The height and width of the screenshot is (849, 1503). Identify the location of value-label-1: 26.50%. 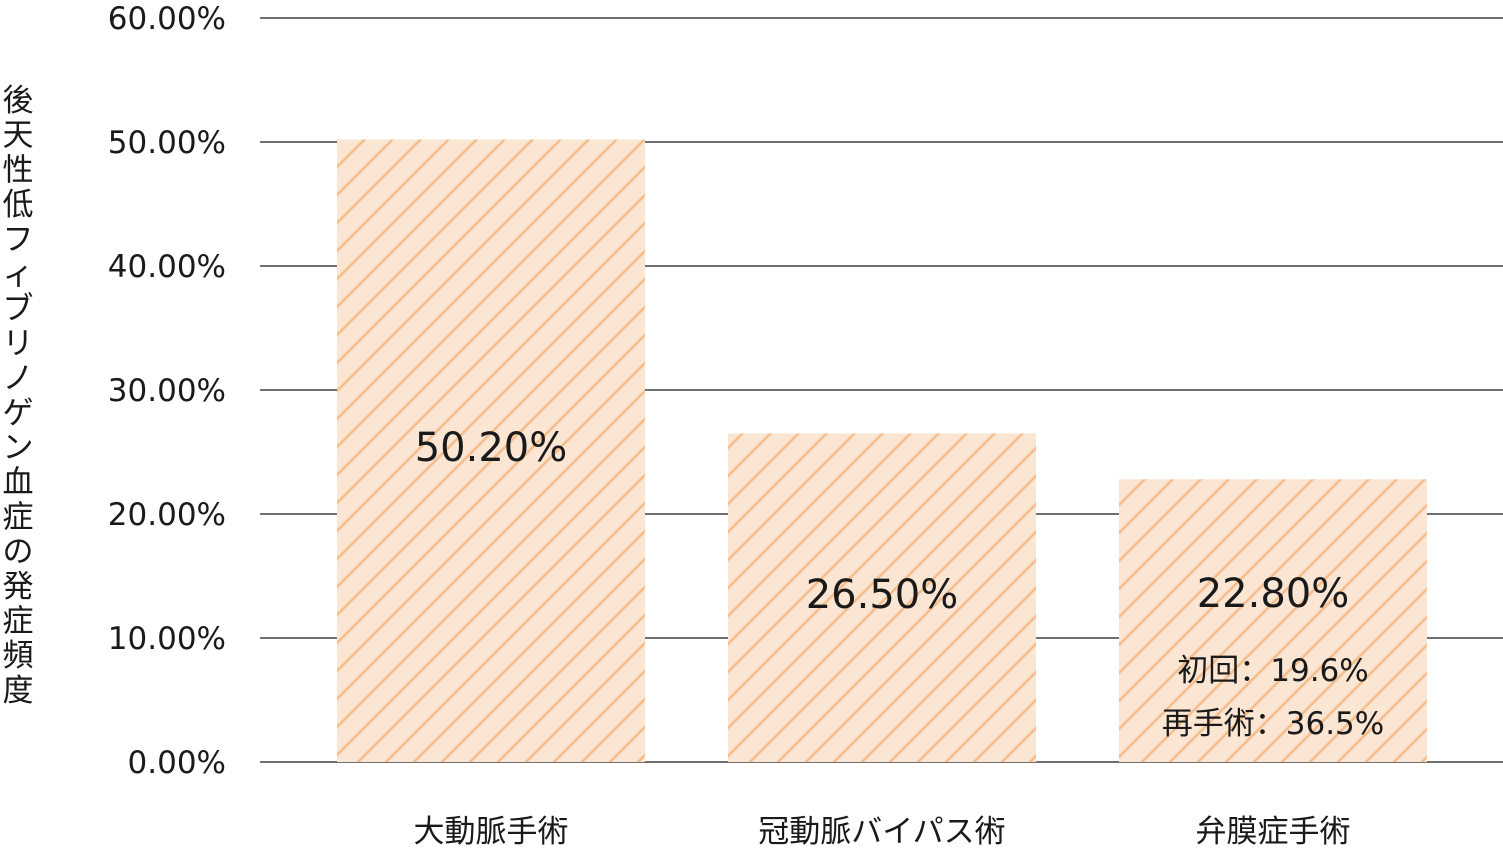
(882, 595).